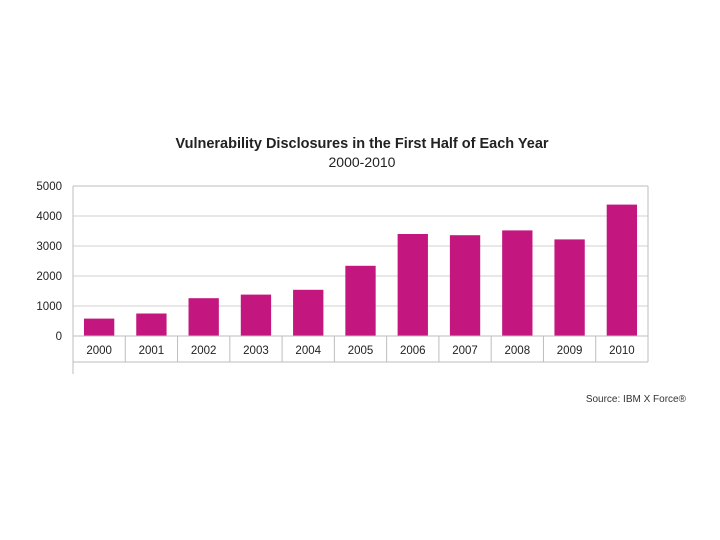  Describe the element at coordinates (49, 307) in the screenshot. I see `y-tick-label-1000: 1000` at that location.